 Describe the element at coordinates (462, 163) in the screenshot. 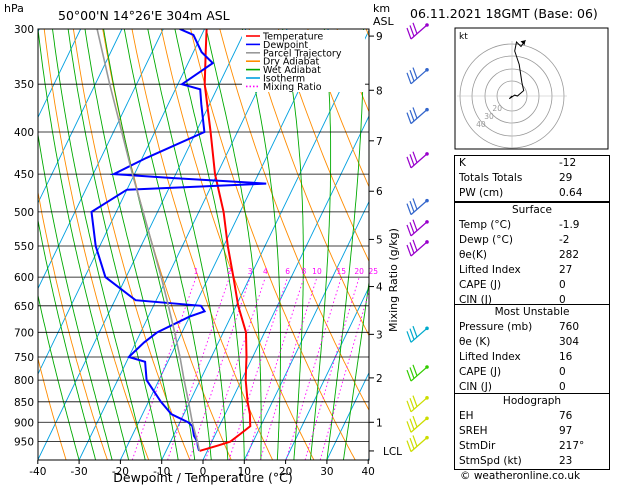

I see `row-label: K` at that location.